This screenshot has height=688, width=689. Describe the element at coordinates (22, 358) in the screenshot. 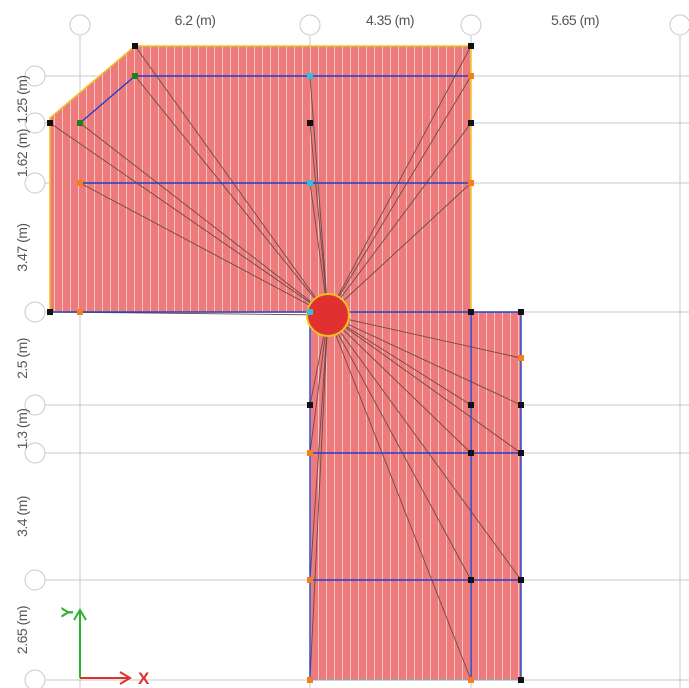

I see `dimension-label: 2.5 (m)` at that location.